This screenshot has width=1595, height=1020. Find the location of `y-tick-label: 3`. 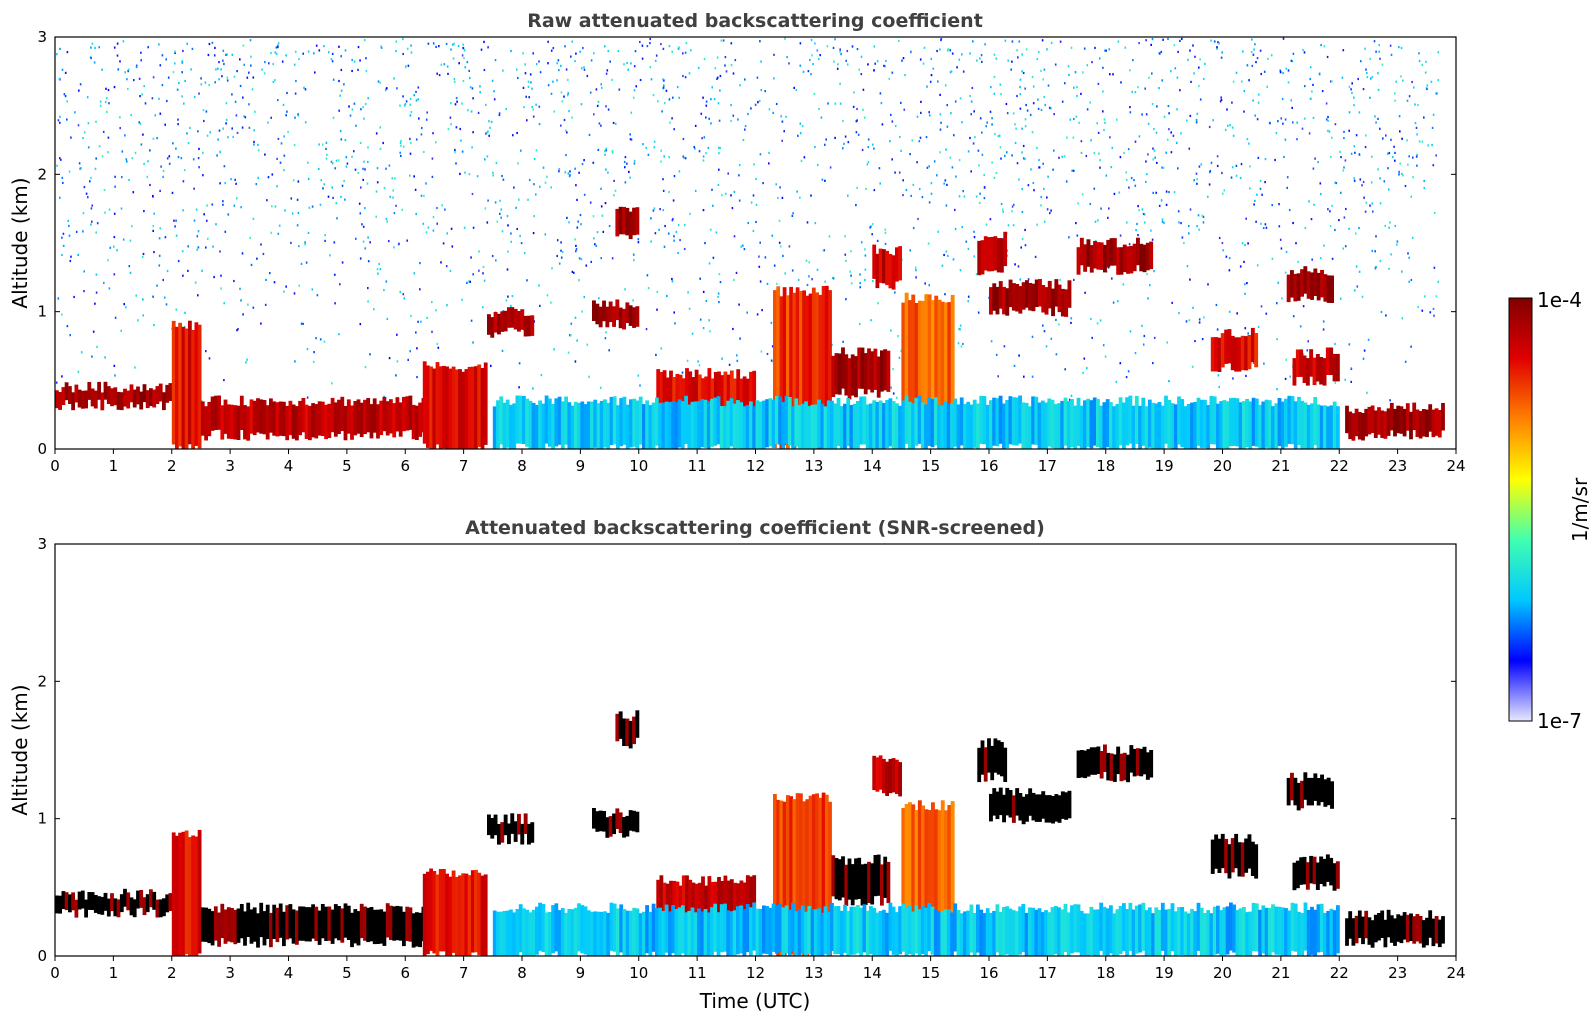

y-tick-label: 3 is located at coordinates (42, 544).